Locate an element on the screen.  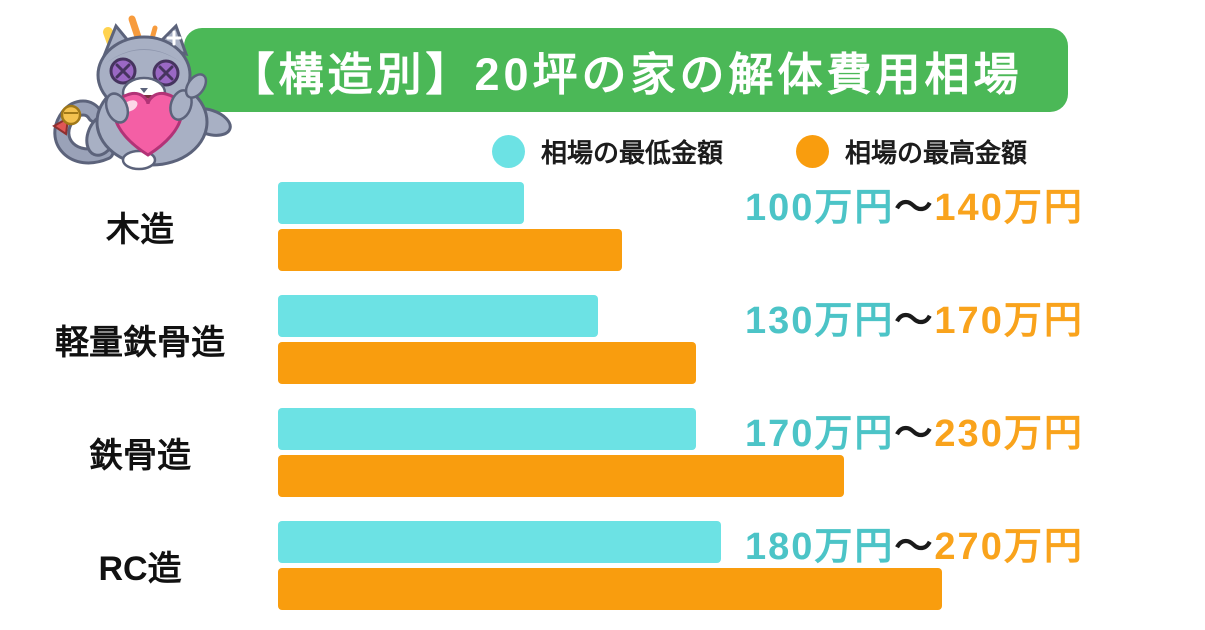
range-label: 170万円～230万円 is located at coordinates (914, 429).